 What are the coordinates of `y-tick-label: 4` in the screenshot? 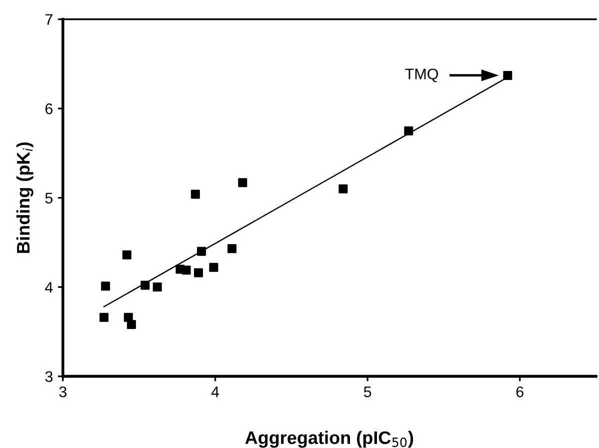 It's located at (49, 287).